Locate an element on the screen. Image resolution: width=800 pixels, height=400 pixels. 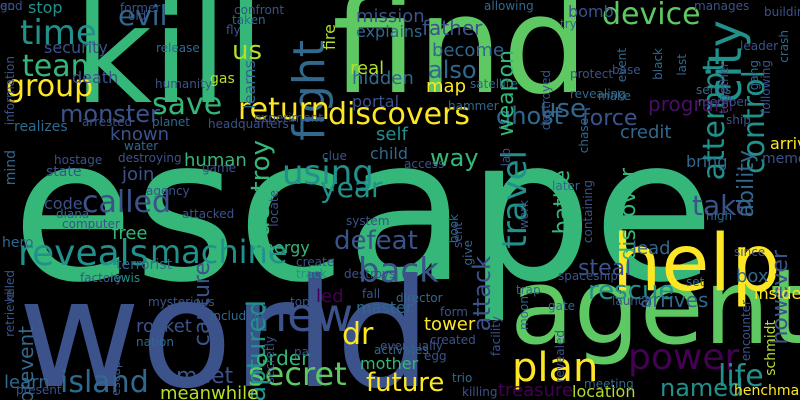
cloud-word: bomb is located at coordinates (591, 11).